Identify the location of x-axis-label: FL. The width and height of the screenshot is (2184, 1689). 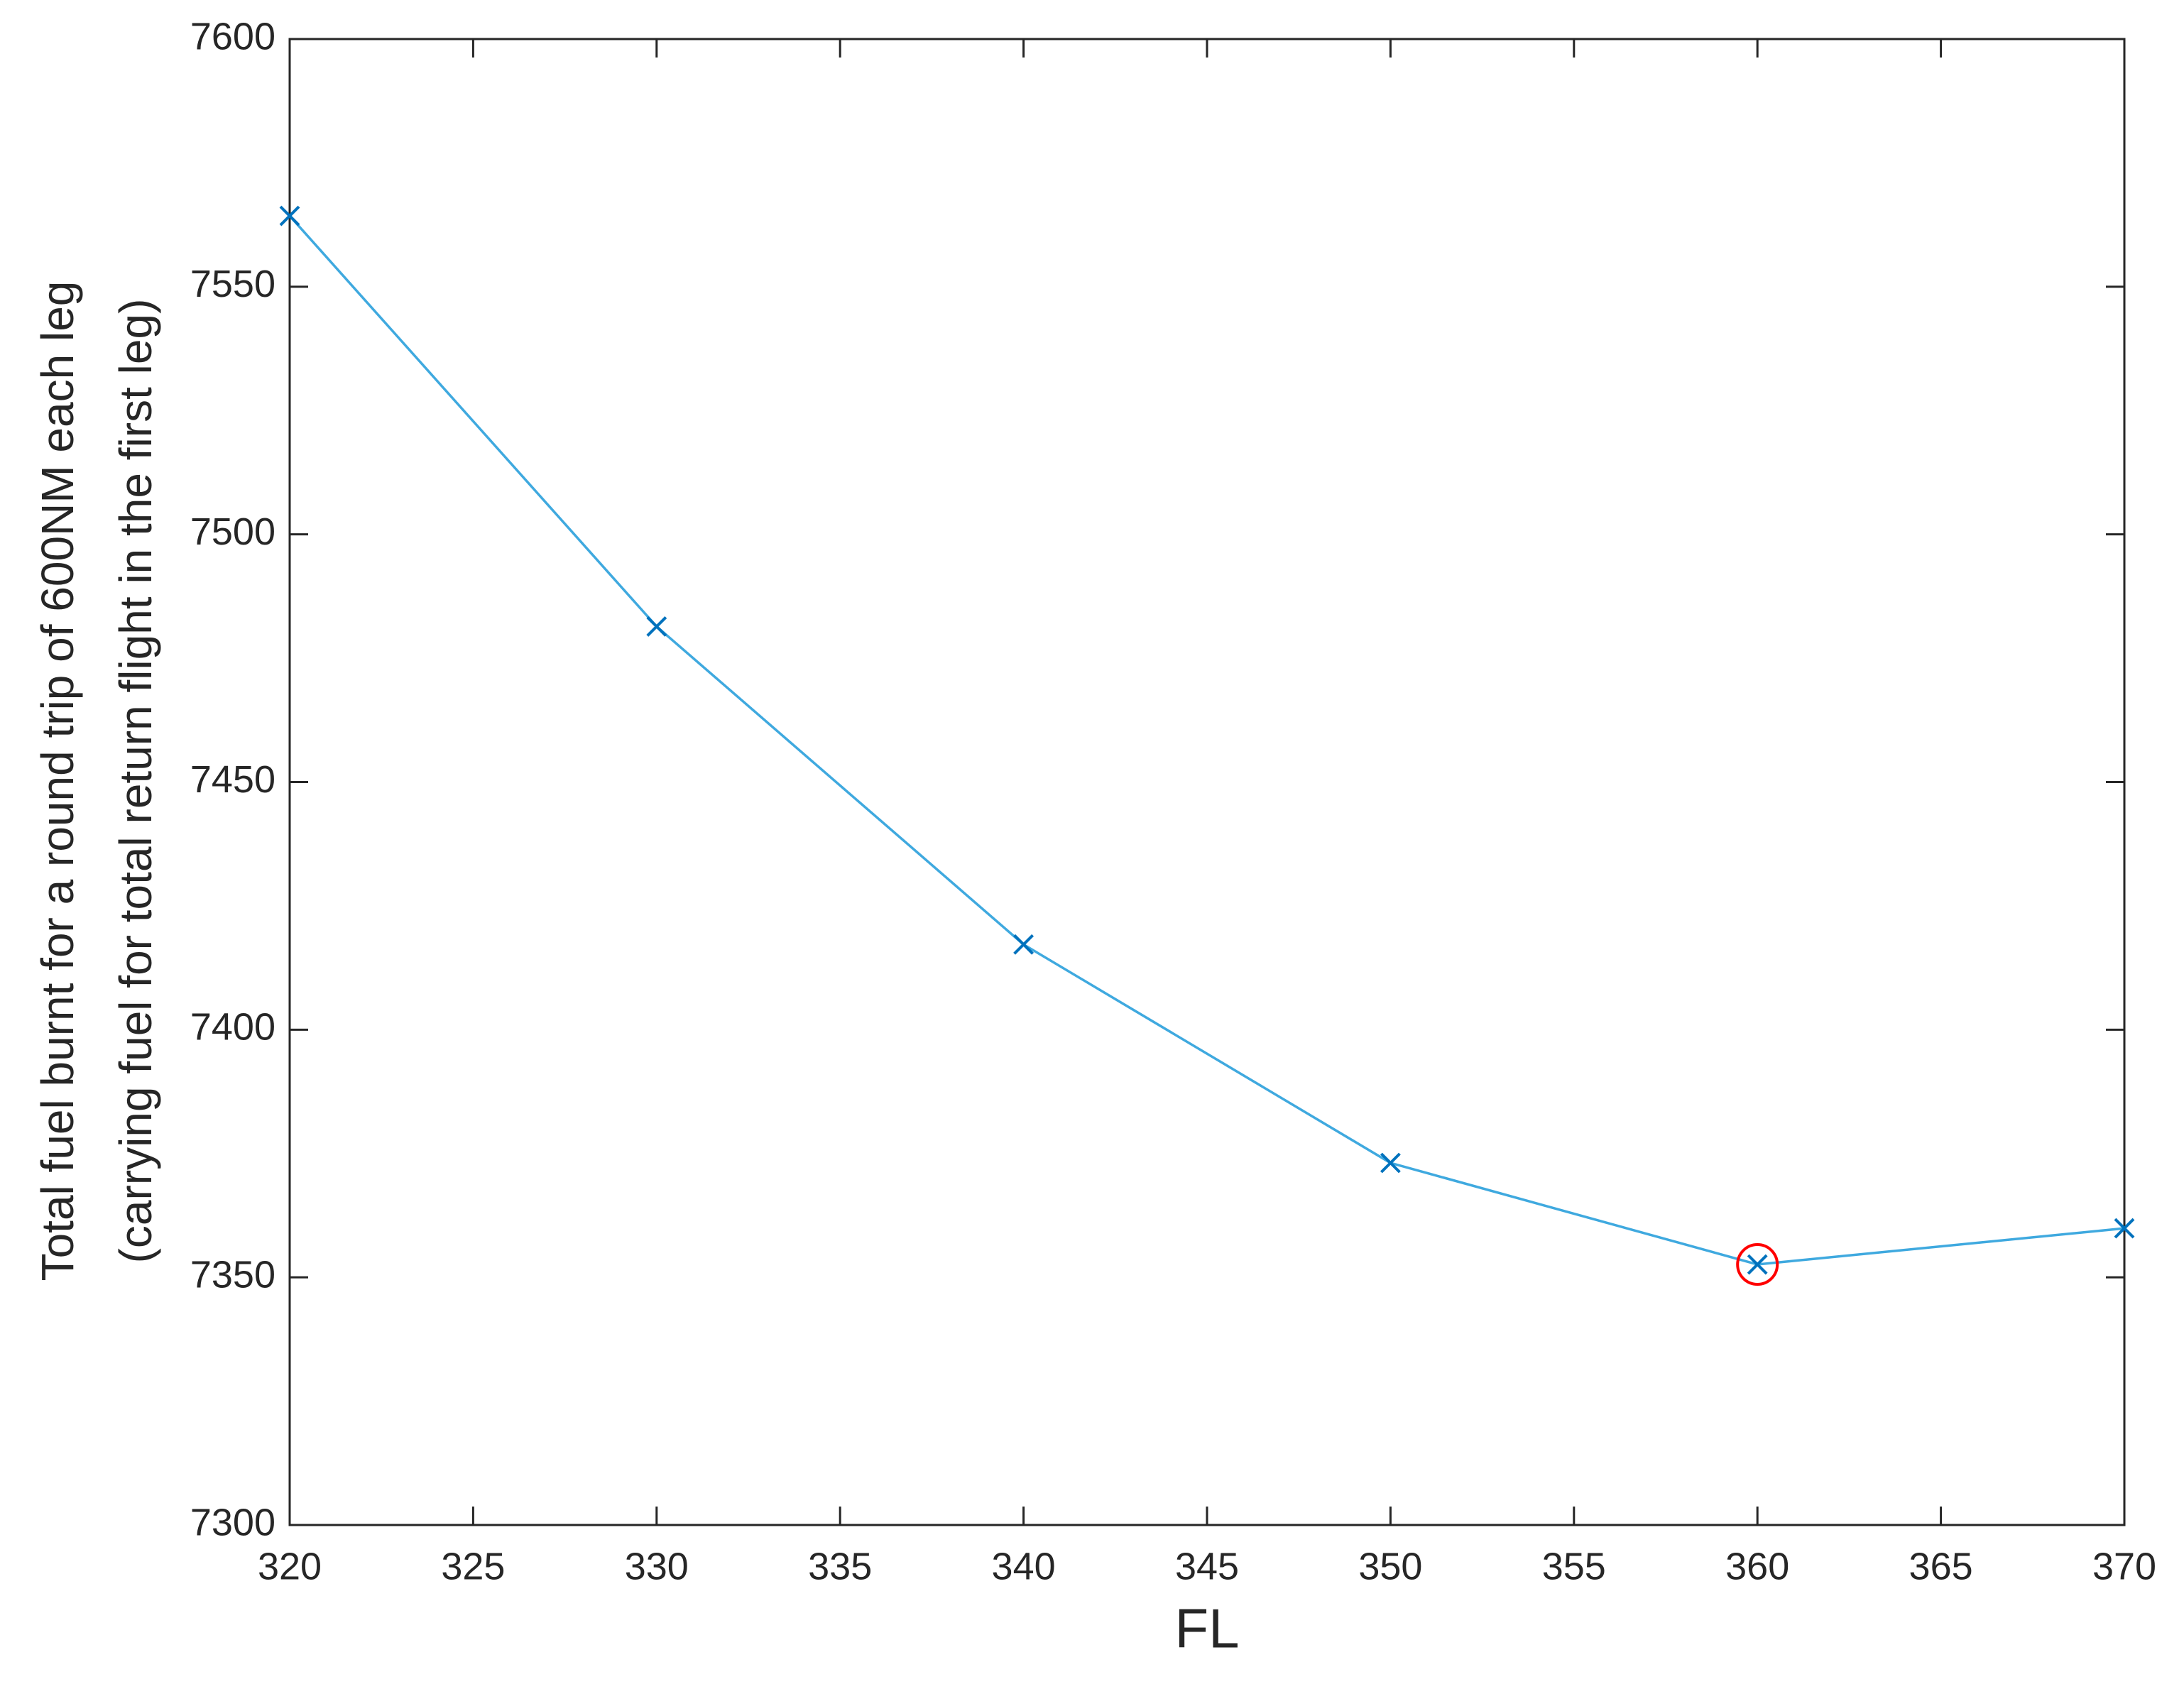
(1206, 1628).